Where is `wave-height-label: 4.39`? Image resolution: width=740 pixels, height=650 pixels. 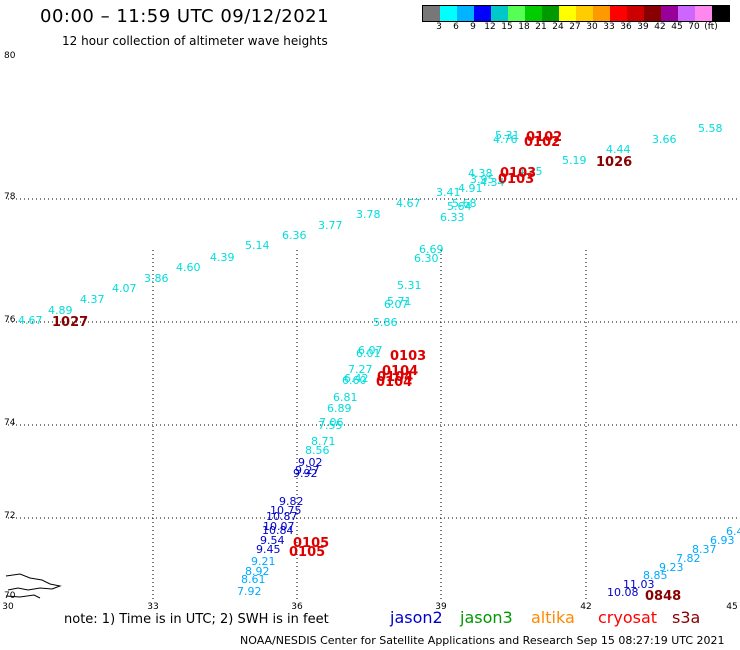
wave-height-label: 4.39 is located at coordinates (222, 257).